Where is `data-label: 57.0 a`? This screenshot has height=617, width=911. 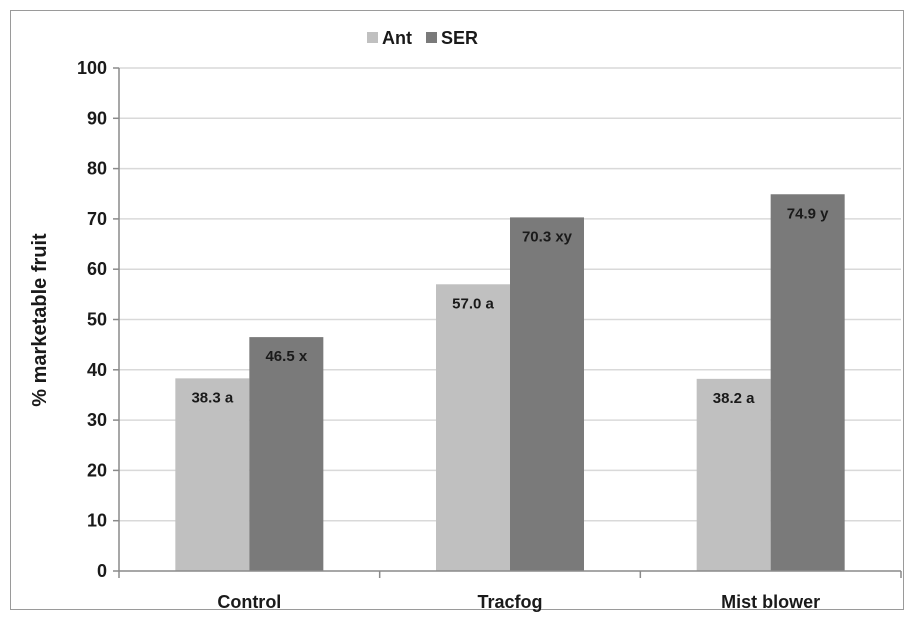 data-label: 57.0 a is located at coordinates (473, 303).